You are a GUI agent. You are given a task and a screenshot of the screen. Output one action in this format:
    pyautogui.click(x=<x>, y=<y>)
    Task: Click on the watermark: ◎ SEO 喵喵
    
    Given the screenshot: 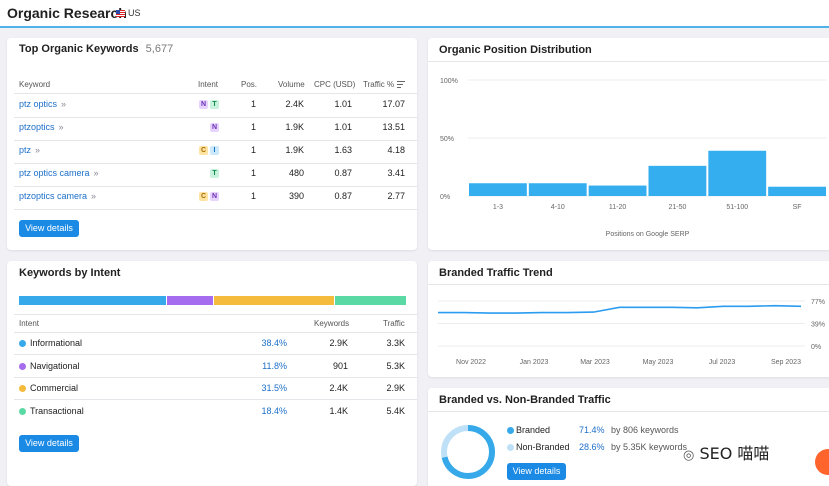 What is the action you would take?
    pyautogui.click(x=726, y=452)
    